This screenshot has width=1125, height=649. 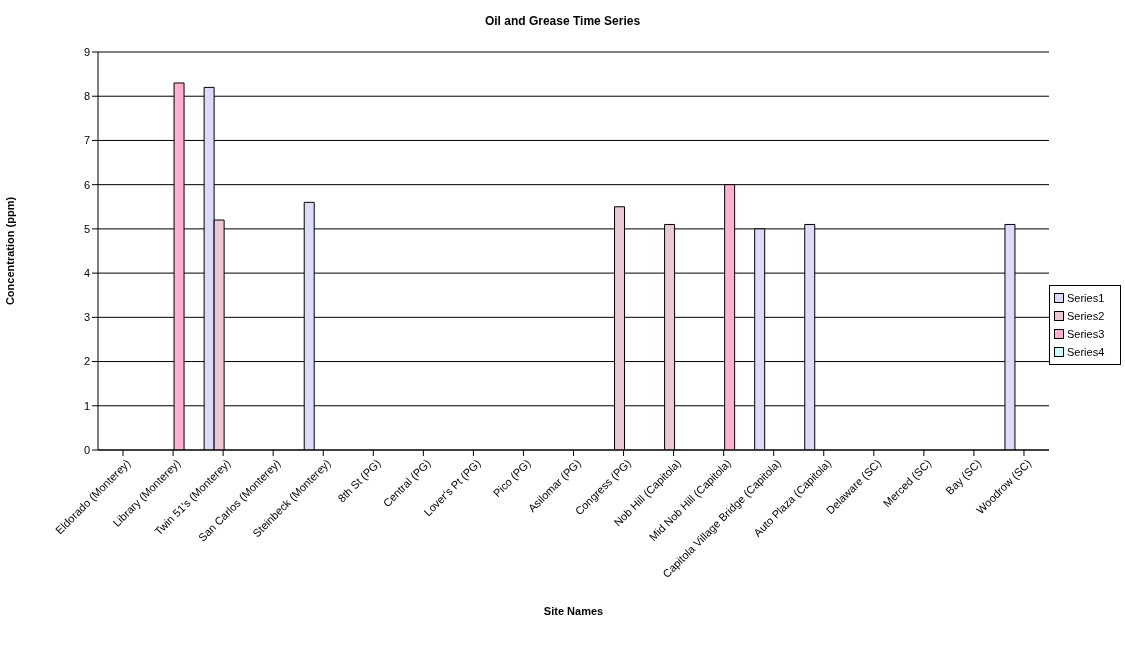 I want to click on y-tick-label: 9, so click(x=86, y=51).